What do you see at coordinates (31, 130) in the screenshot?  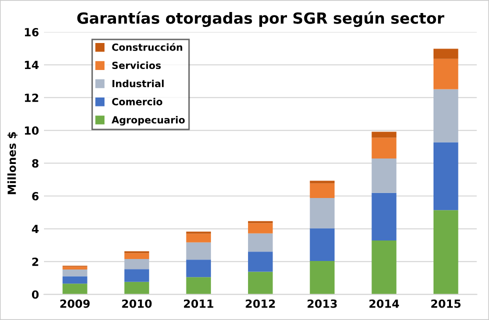 I see `y-tick-label: 10` at bounding box center [31, 130].